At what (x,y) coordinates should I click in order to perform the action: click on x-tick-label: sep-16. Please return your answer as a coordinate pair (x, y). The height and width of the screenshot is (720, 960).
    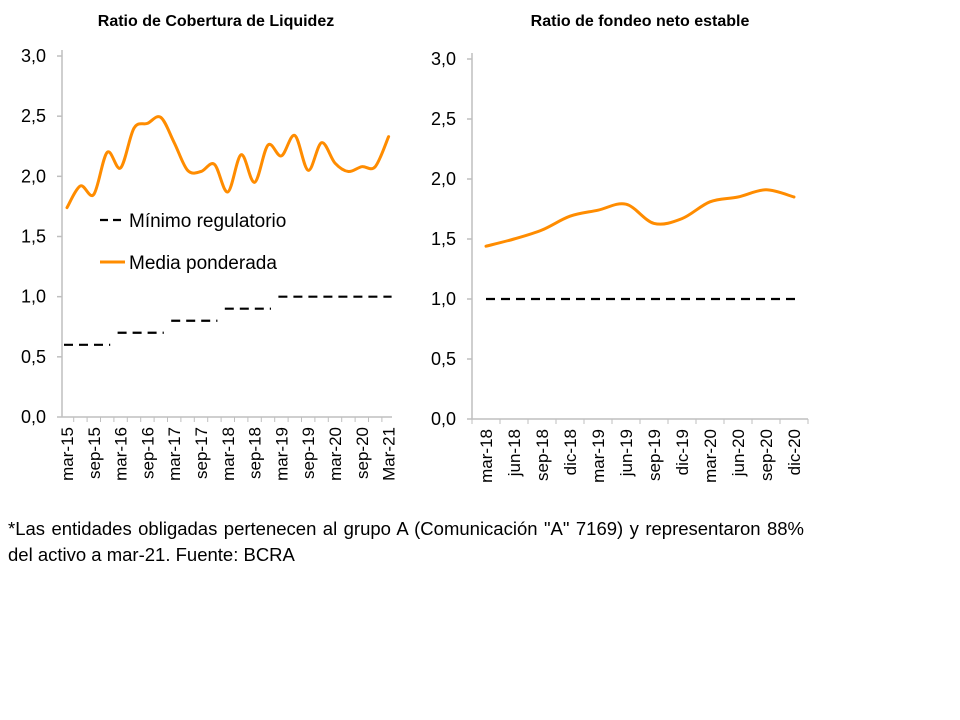
    Looking at the image, I should click on (147, 453).